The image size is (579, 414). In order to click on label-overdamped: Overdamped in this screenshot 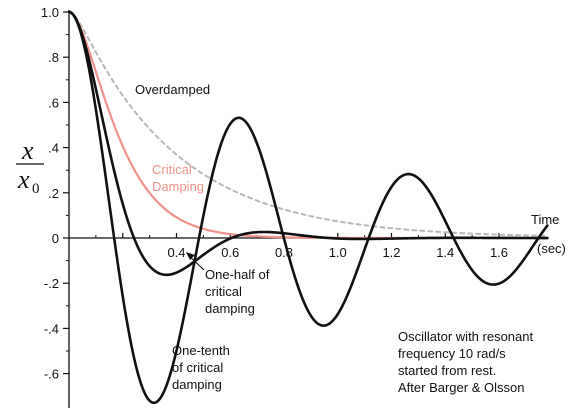, I will do `click(172, 89)`.